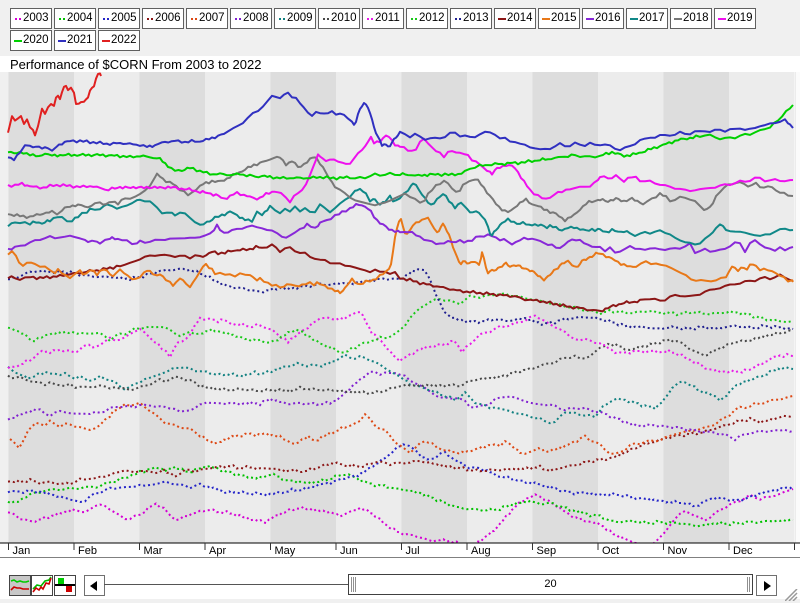  I want to click on svg-text: Aug, so click(481, 551).